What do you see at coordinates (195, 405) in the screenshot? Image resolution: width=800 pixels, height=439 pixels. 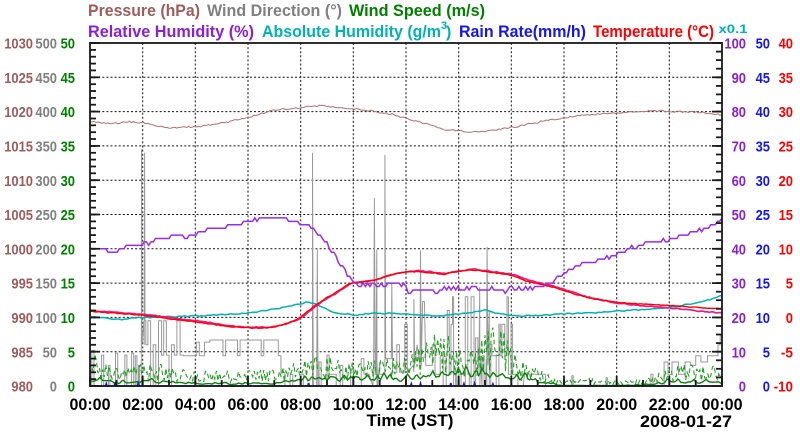 I see `svg-text: 04:00` at bounding box center [195, 405].